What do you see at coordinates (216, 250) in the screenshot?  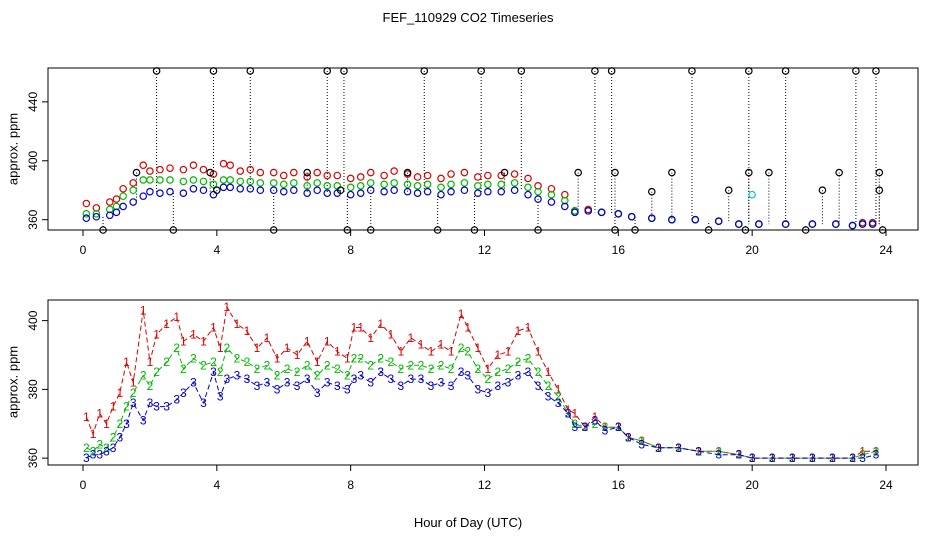 I see `x-tick-label: 4` at bounding box center [216, 250].